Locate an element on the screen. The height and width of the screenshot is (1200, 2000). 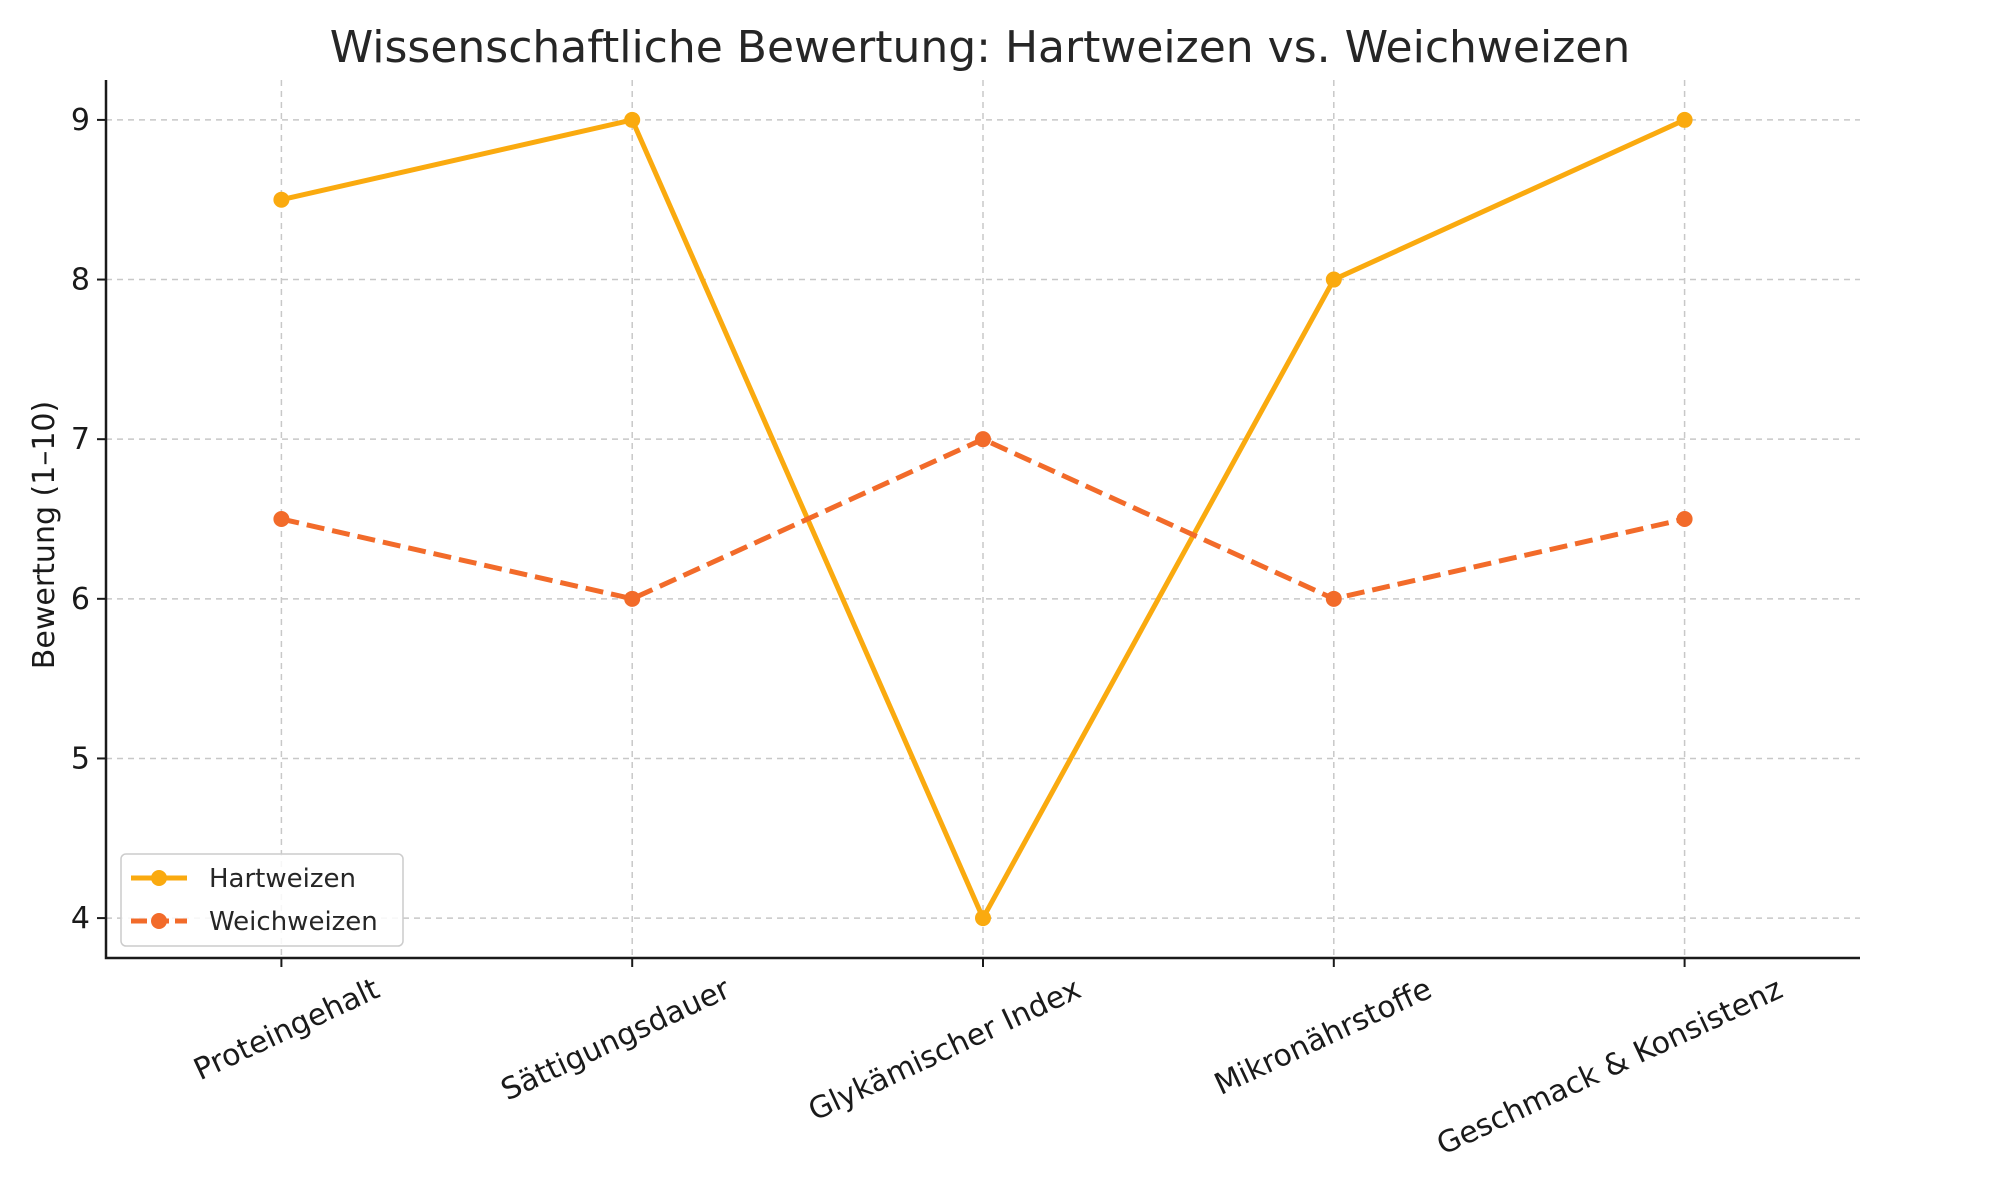
x-tick-label: Sättigungsdauer is located at coordinates (616, 1039).